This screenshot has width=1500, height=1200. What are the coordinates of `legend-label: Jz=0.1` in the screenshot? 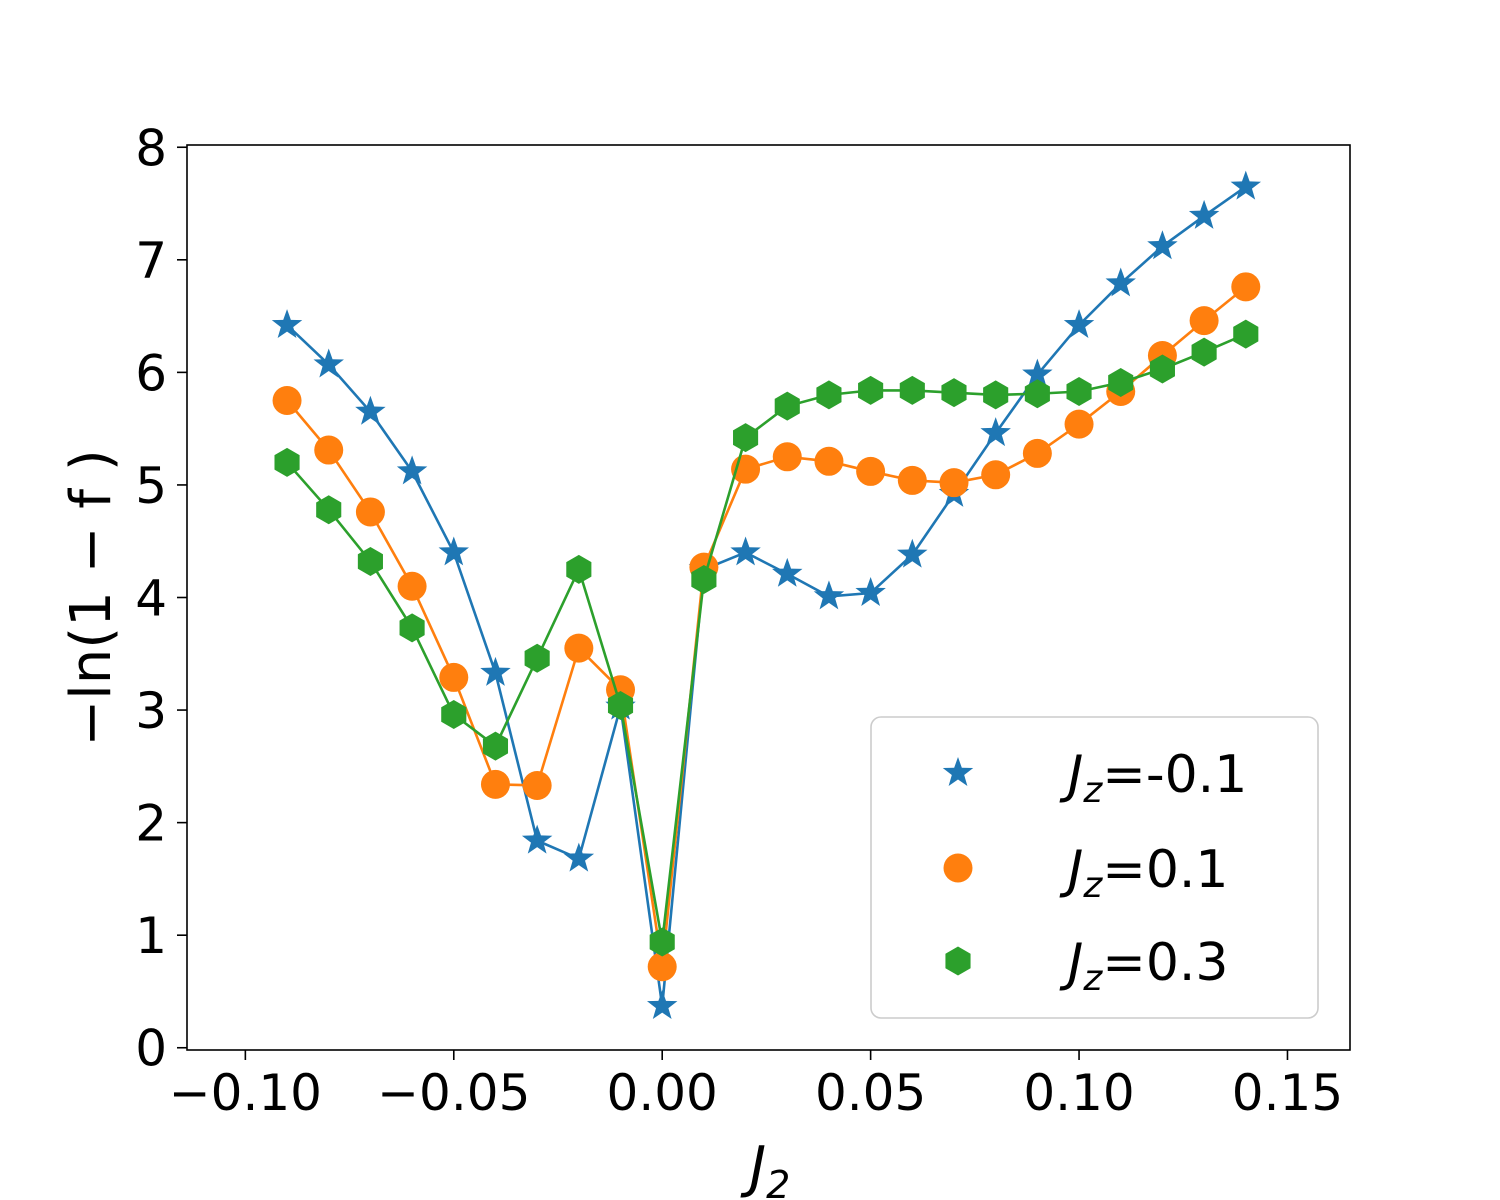 It's located at (1144, 873).